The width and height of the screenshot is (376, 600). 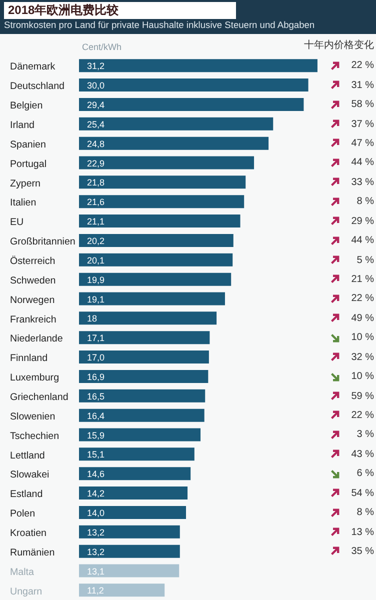 What do you see at coordinates (96, 183) in the screenshot?
I see `data-label: 21,8` at bounding box center [96, 183].